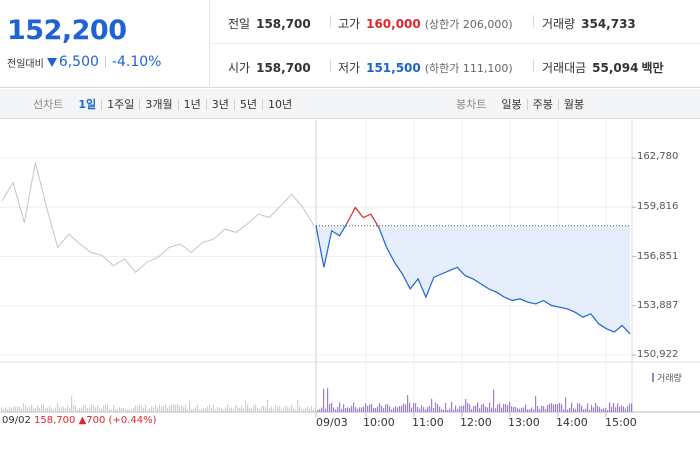  Describe the element at coordinates (533, 21) in the screenshot. I see `divider` at that location.